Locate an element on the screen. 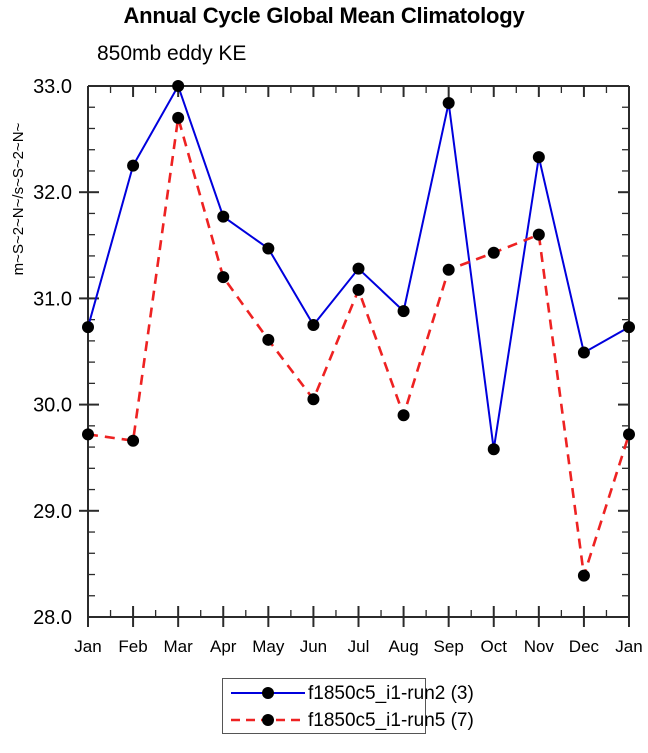 This screenshot has height=753, width=648. data-point-s2-Jul is located at coordinates (358, 289).